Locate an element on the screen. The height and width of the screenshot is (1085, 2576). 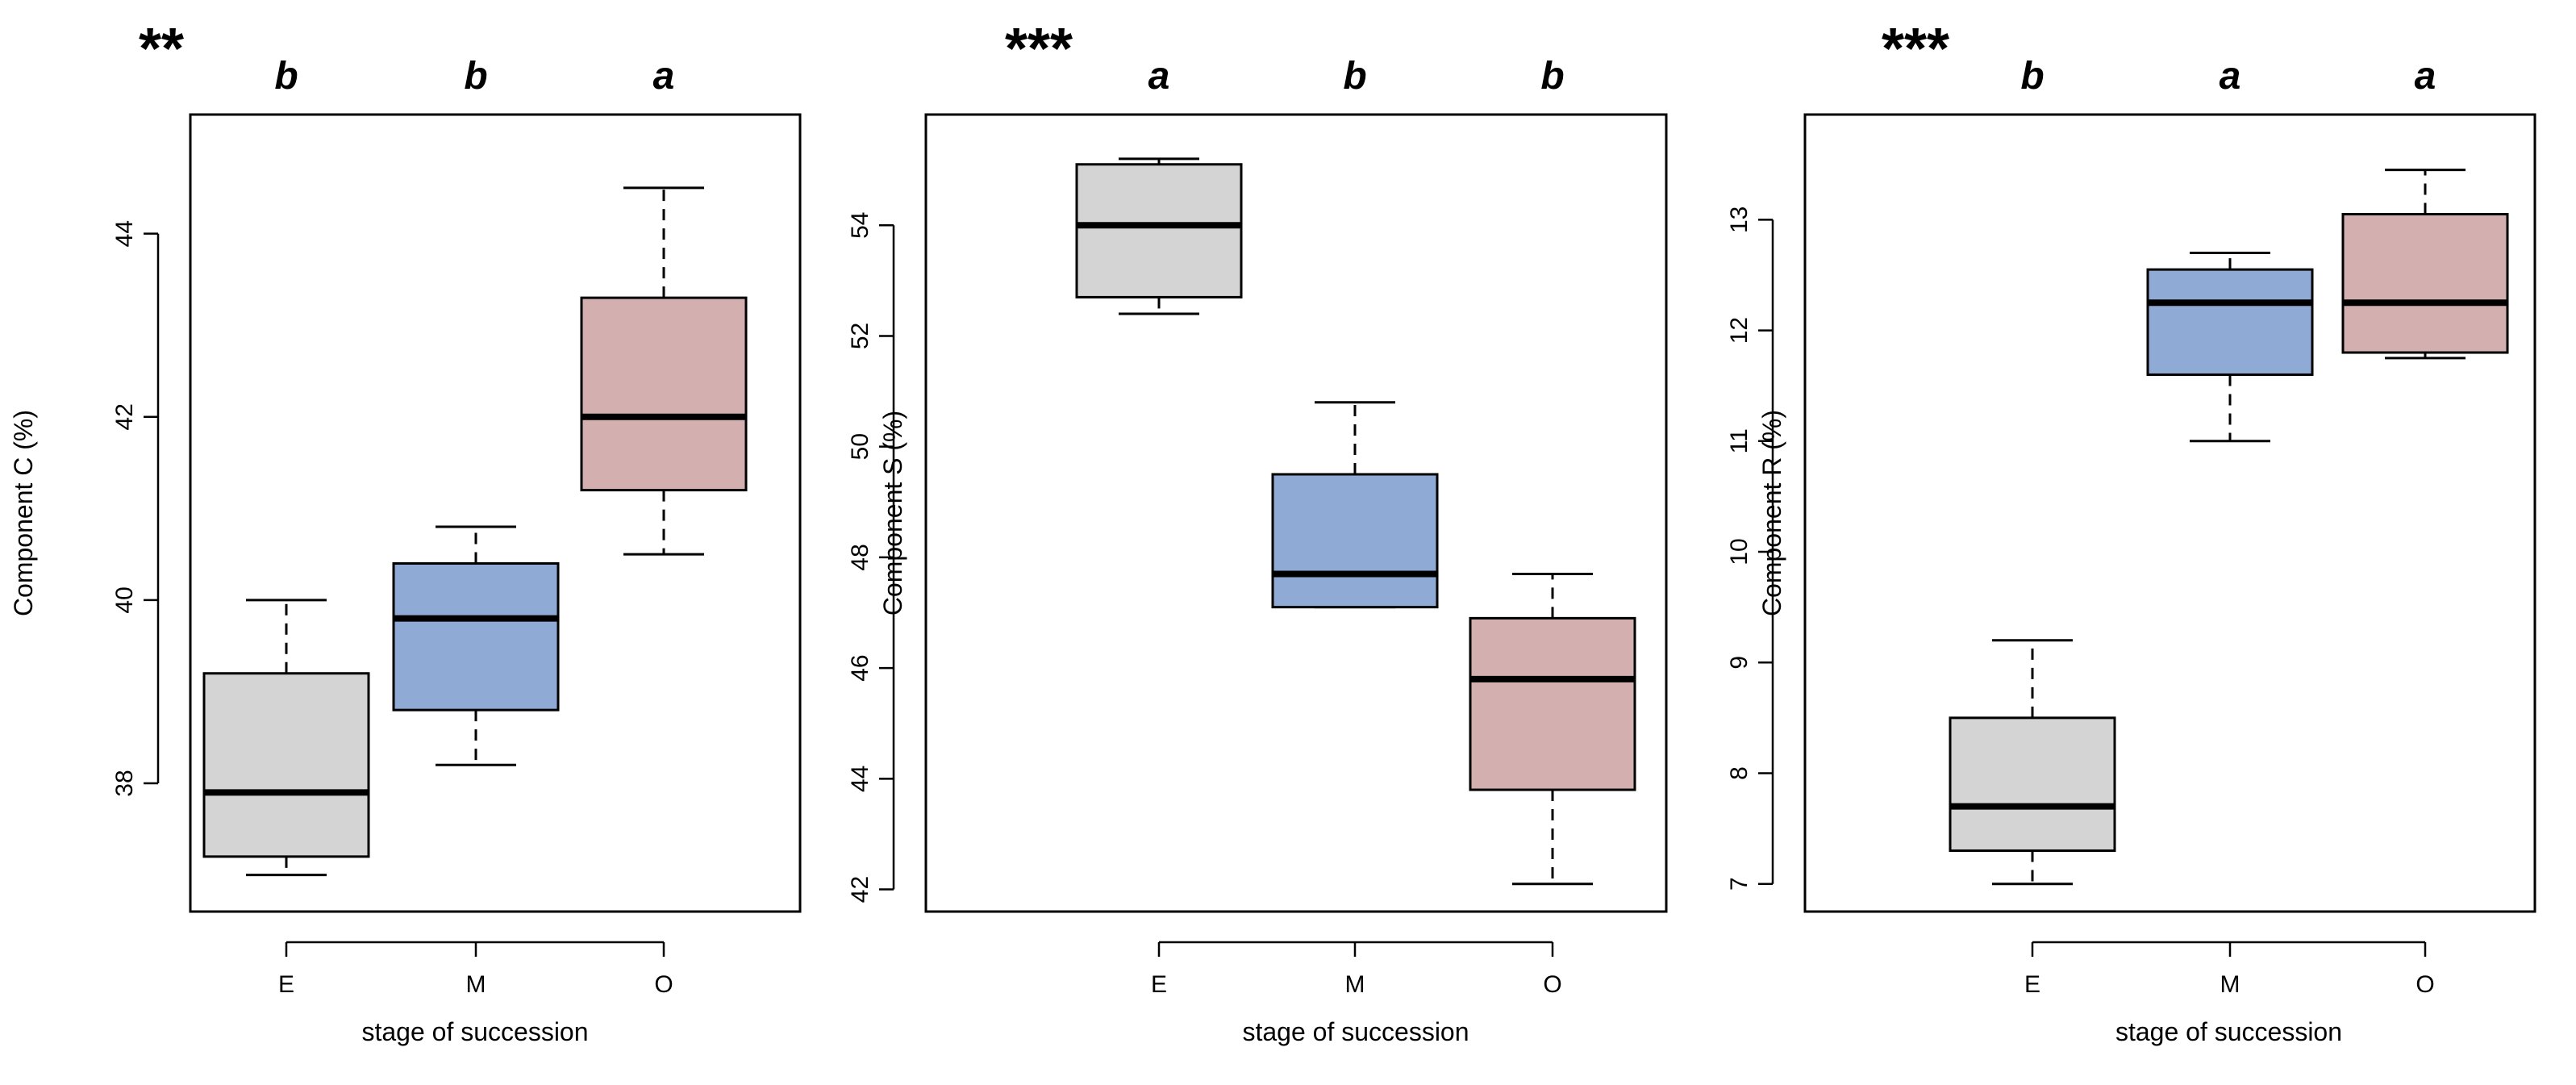
y-tick-label: 54 is located at coordinates (860, 225).